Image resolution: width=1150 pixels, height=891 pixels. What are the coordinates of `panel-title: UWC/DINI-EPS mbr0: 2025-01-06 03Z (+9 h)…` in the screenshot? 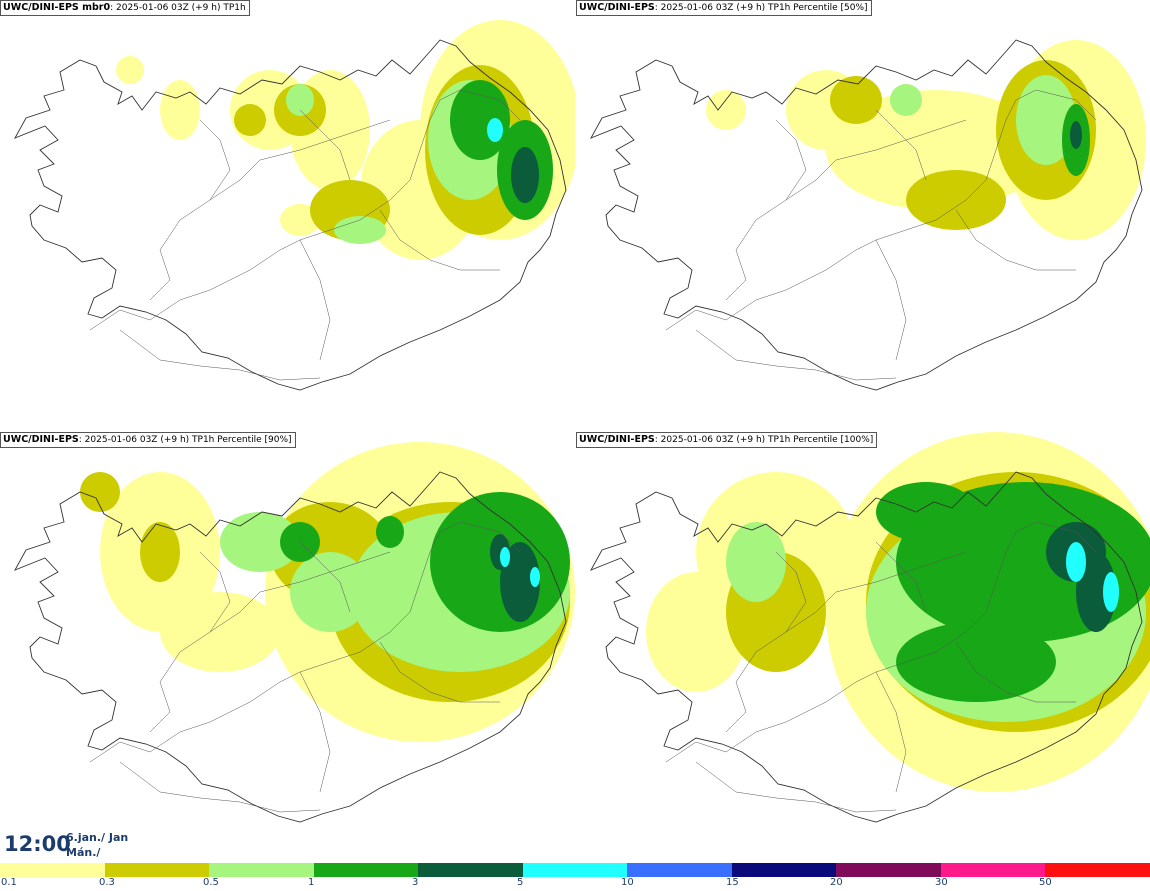 It's located at (125, 8).